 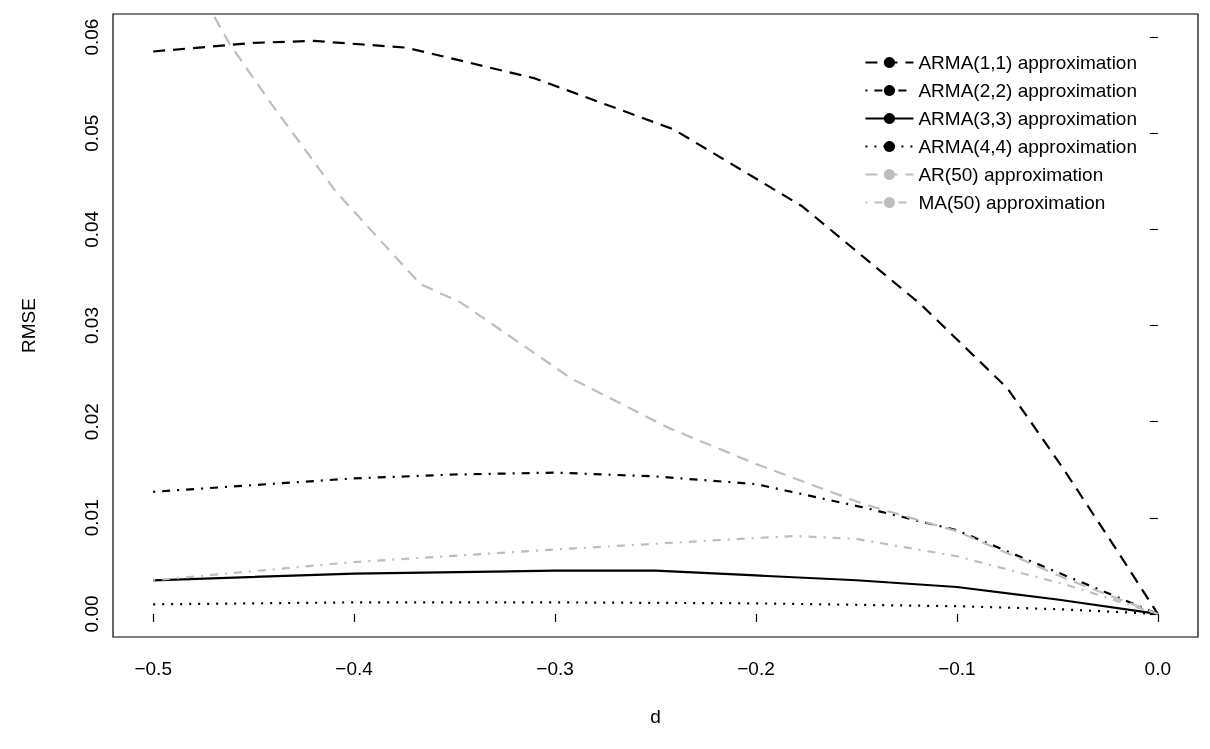 I want to click on y-tick-label: 0.00, so click(x=91, y=614).